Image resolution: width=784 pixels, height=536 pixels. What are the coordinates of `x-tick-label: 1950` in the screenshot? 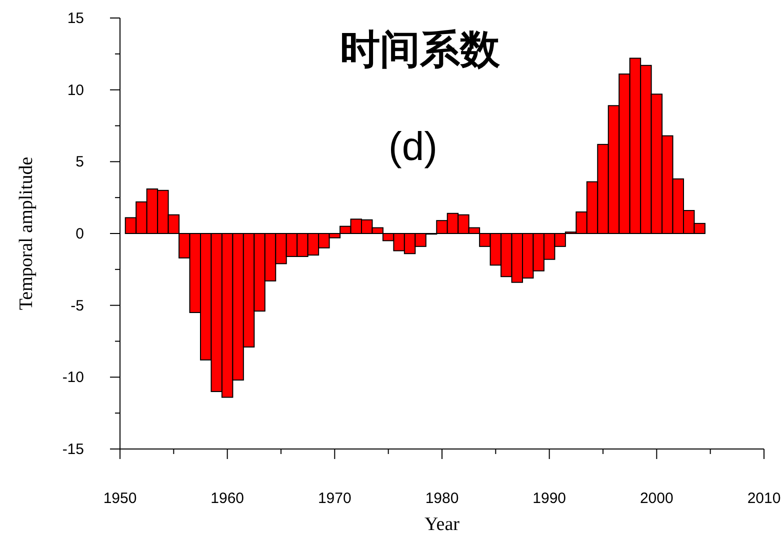 It's located at (120, 498).